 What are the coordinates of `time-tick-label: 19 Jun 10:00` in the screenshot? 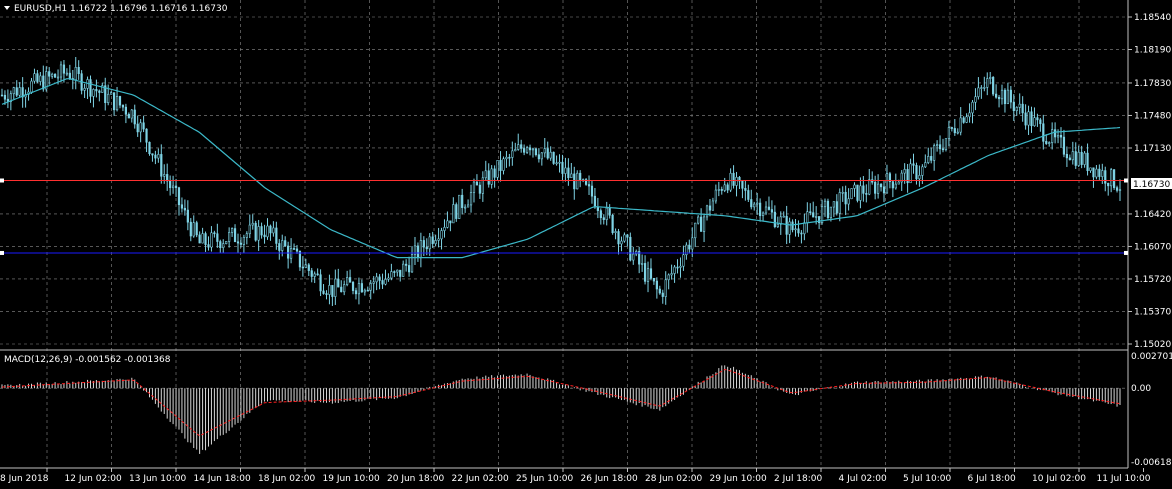 It's located at (351, 479).